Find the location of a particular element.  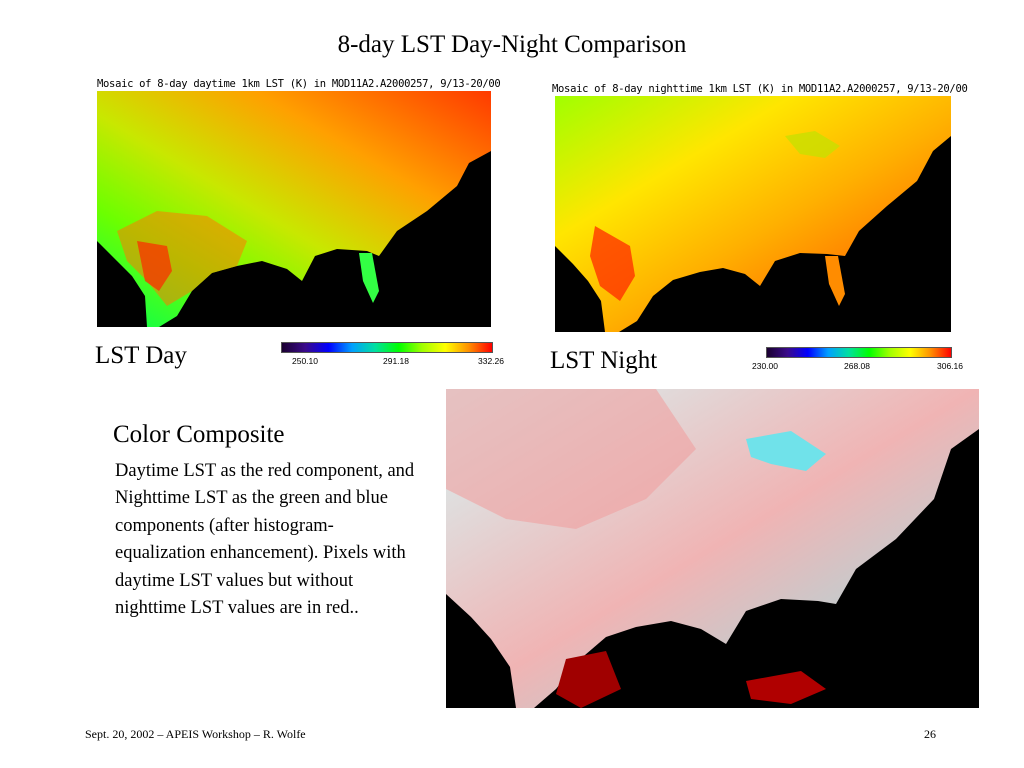

night-label: LST Night is located at coordinates (604, 360).